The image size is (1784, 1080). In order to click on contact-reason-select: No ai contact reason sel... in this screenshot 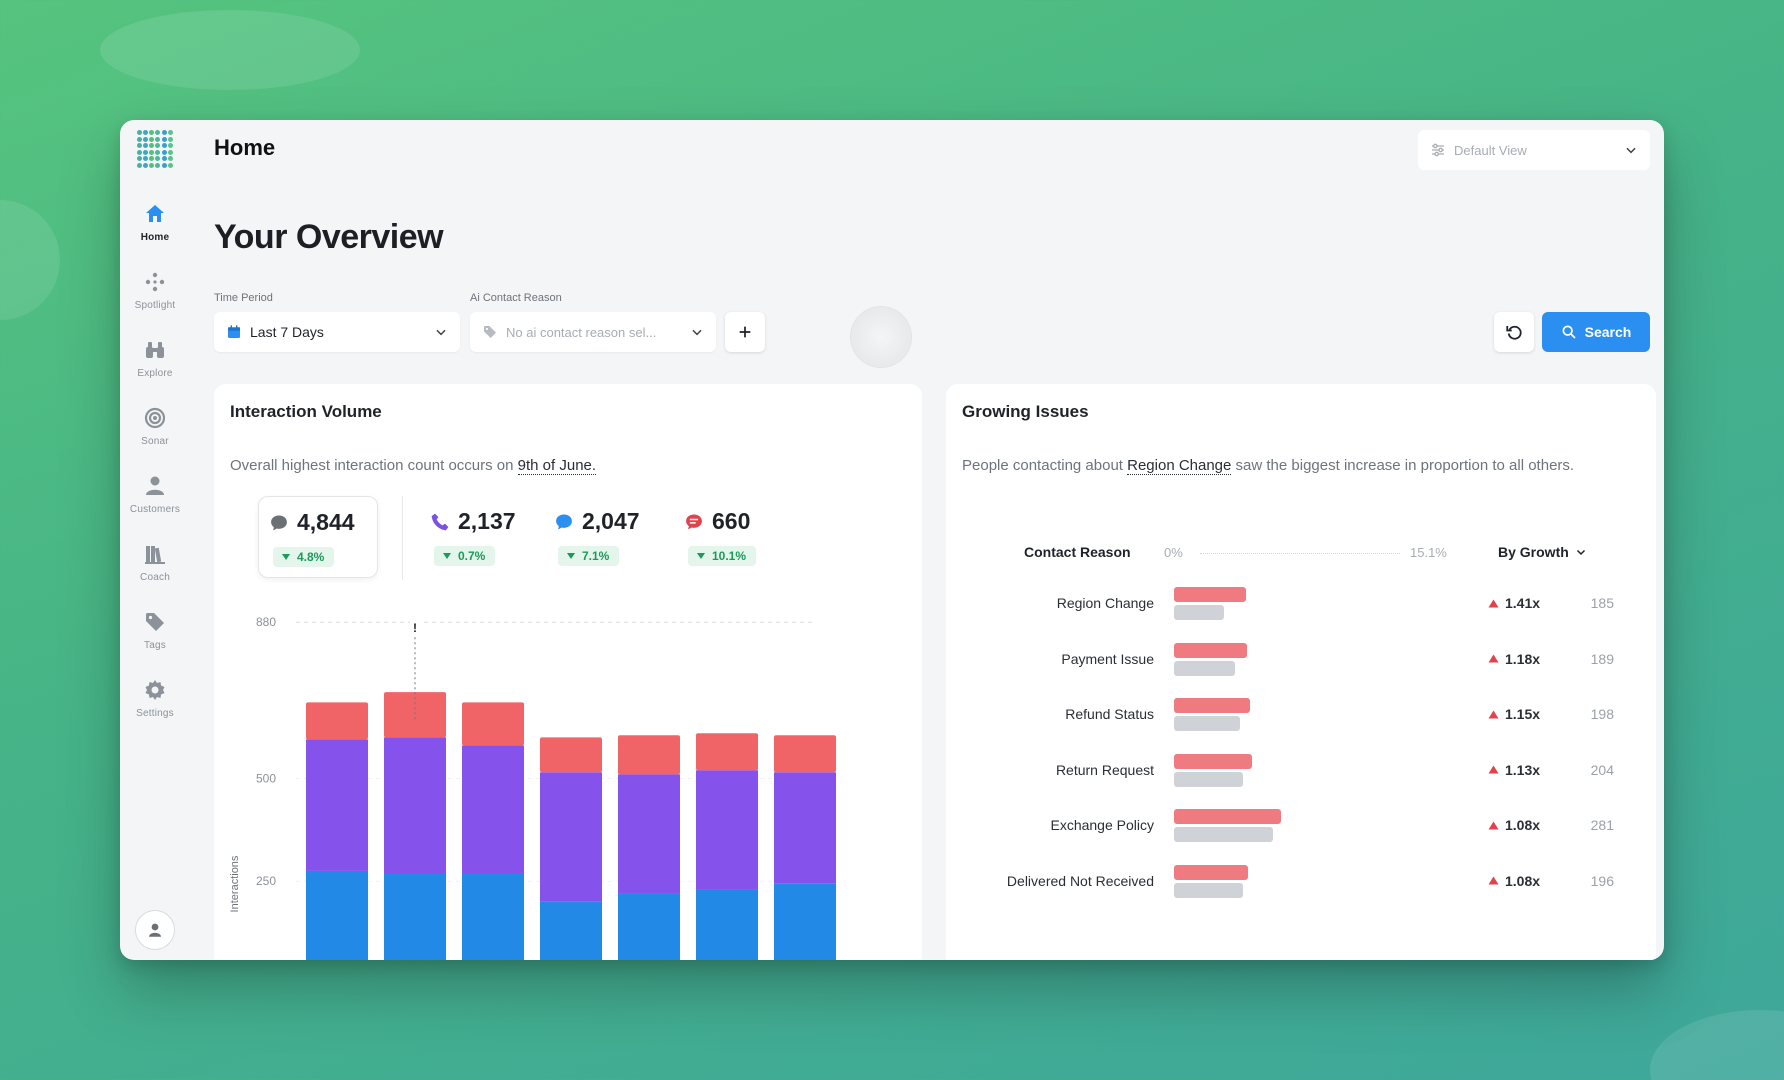, I will do `click(593, 332)`.